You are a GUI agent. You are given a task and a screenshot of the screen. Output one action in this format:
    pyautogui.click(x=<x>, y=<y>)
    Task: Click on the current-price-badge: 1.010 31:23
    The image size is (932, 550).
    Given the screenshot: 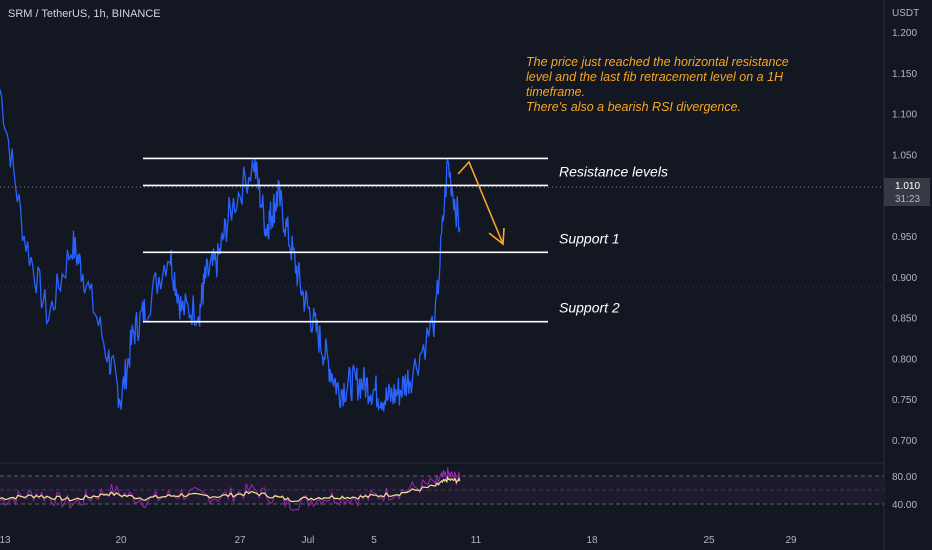 What is the action you would take?
    pyautogui.click(x=907, y=192)
    